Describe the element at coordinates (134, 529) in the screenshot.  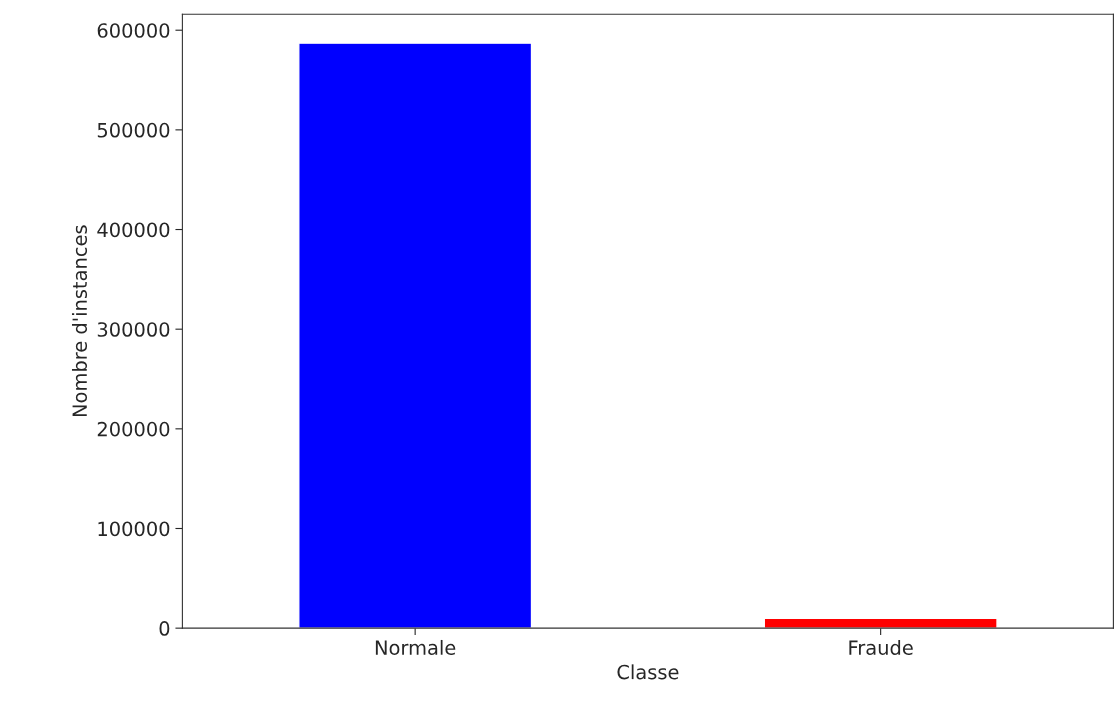
I see `y-tick-label: 100000` at that location.